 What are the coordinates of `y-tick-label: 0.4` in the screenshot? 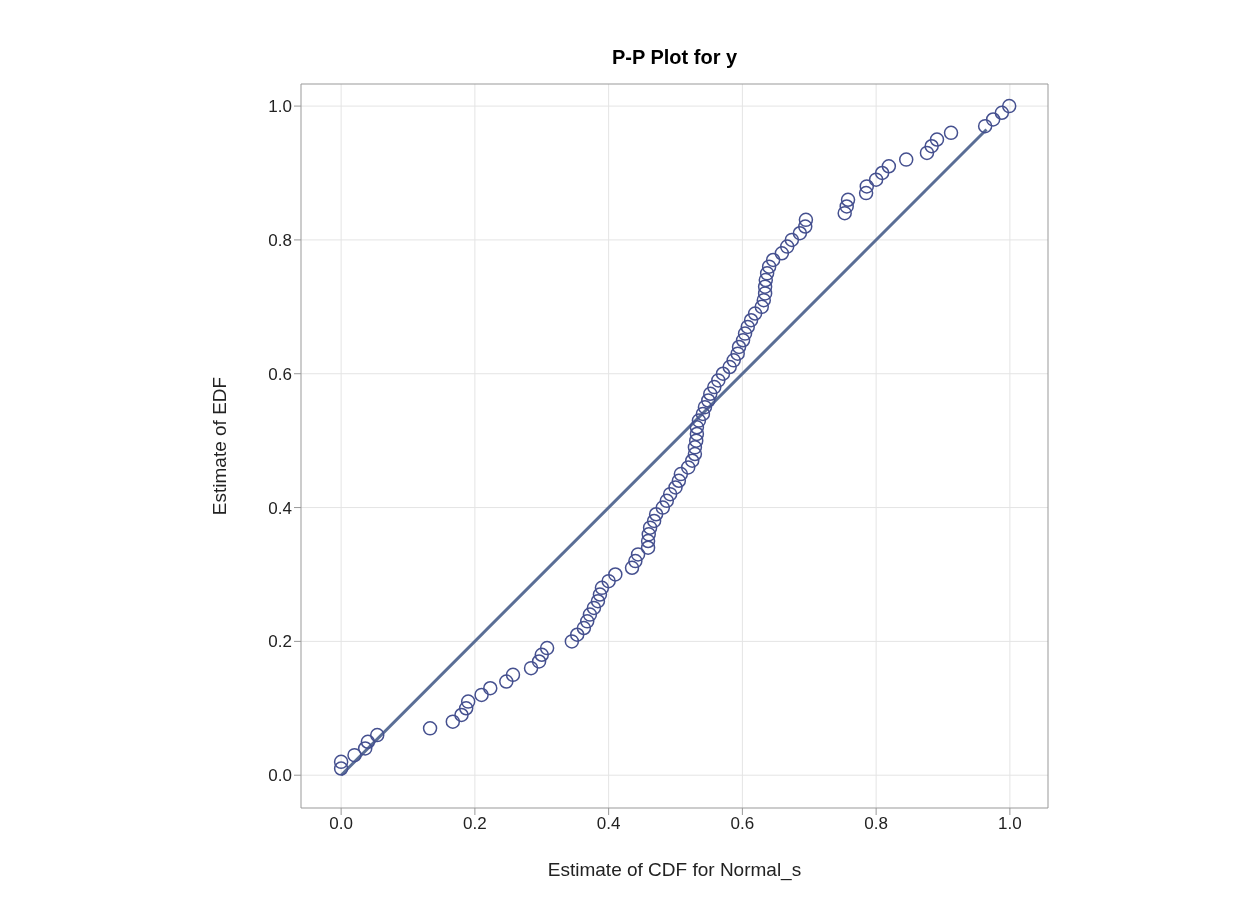 It's located at (280, 508).